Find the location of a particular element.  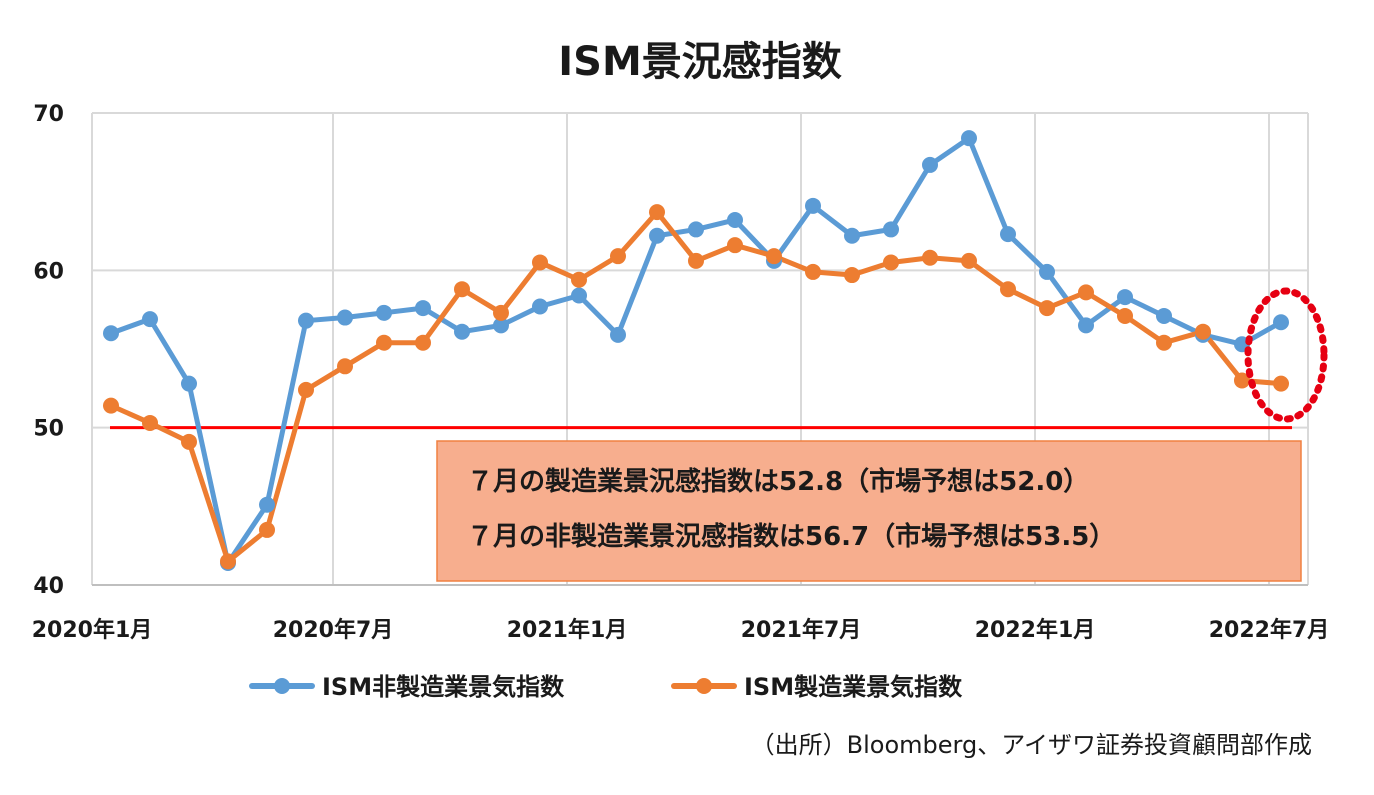

highlight-layer is located at coordinates (1286, 355).